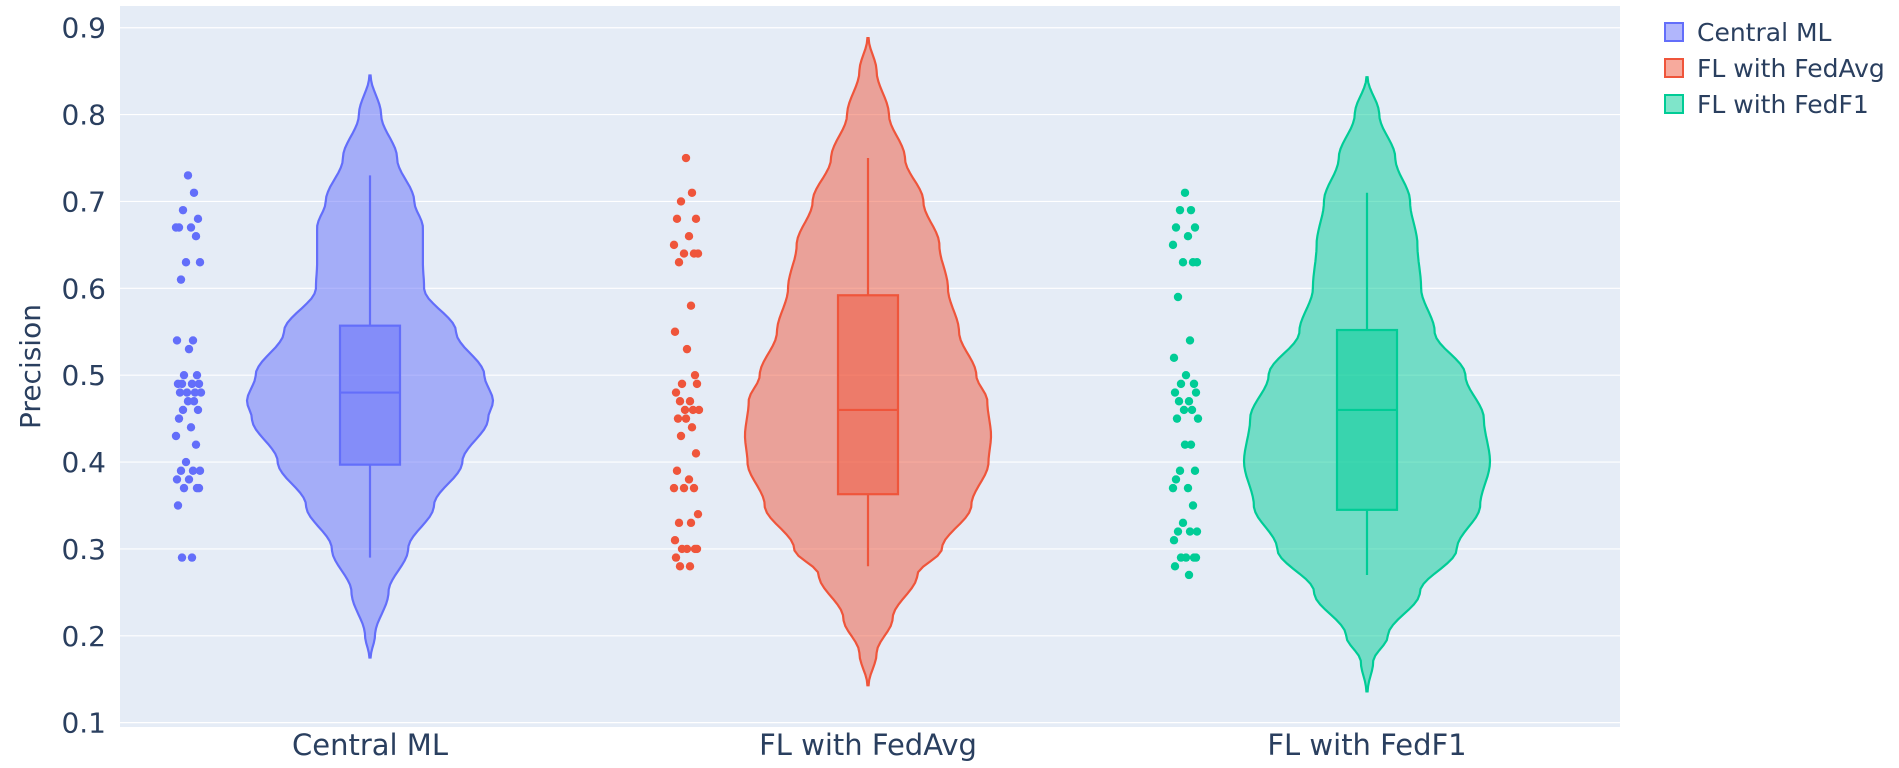 The width and height of the screenshot is (1899, 768). Describe the element at coordinates (83, 288) in the screenshot. I see `y-tick-label: 0.6` at that location.